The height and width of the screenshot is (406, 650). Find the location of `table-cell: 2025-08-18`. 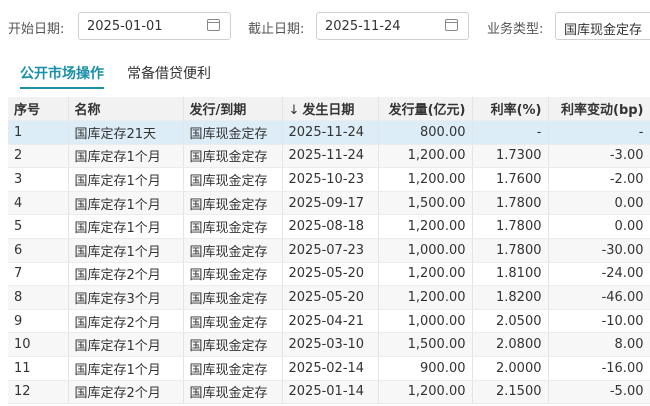

table-cell: 2025-08-18 is located at coordinates (330, 227).